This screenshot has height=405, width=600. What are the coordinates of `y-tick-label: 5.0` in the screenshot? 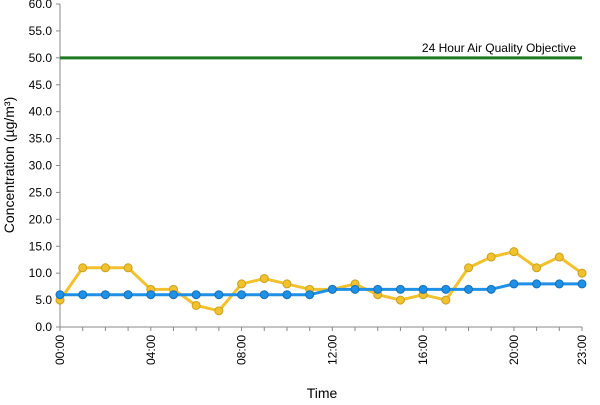 It's located at (43, 300).